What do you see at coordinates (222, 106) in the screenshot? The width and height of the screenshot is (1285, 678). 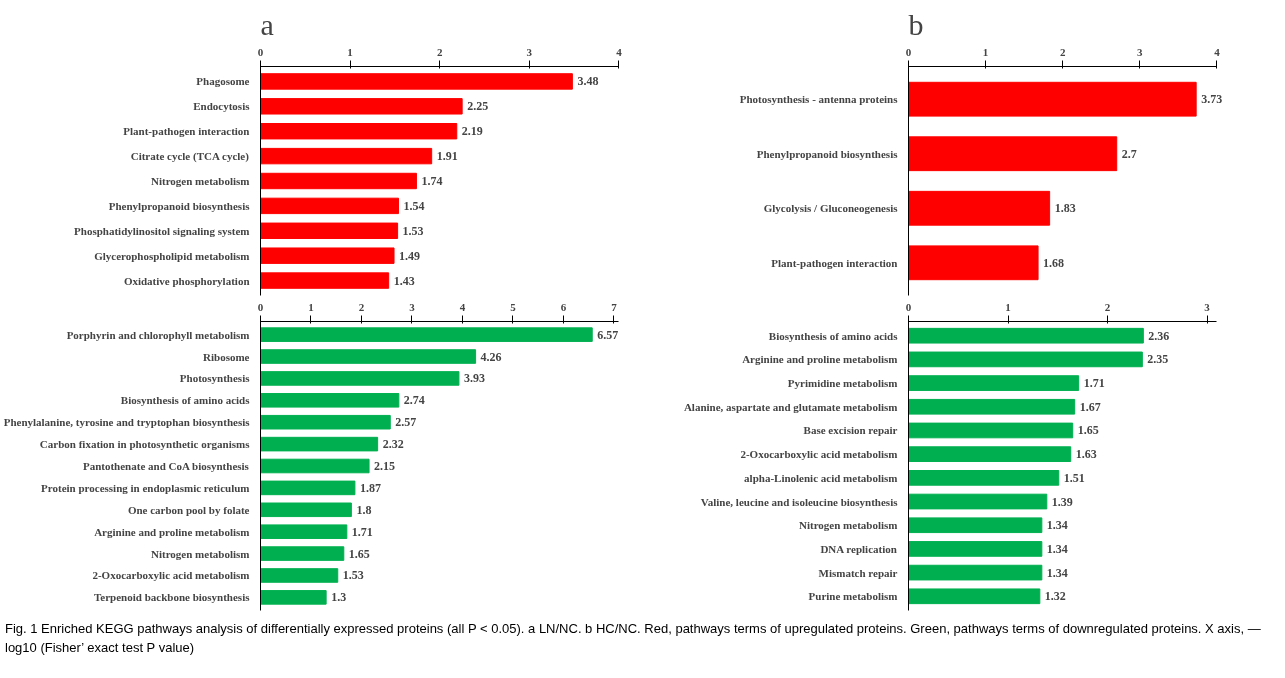 I see `y-tick-label: Endocytosis` at bounding box center [222, 106].